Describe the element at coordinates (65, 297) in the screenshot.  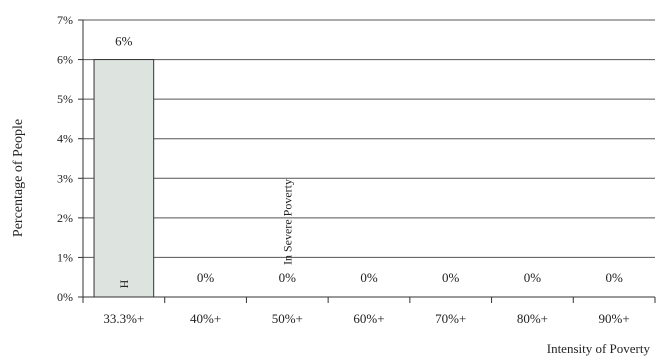
I see `y-tick-label: 0%` at that location.